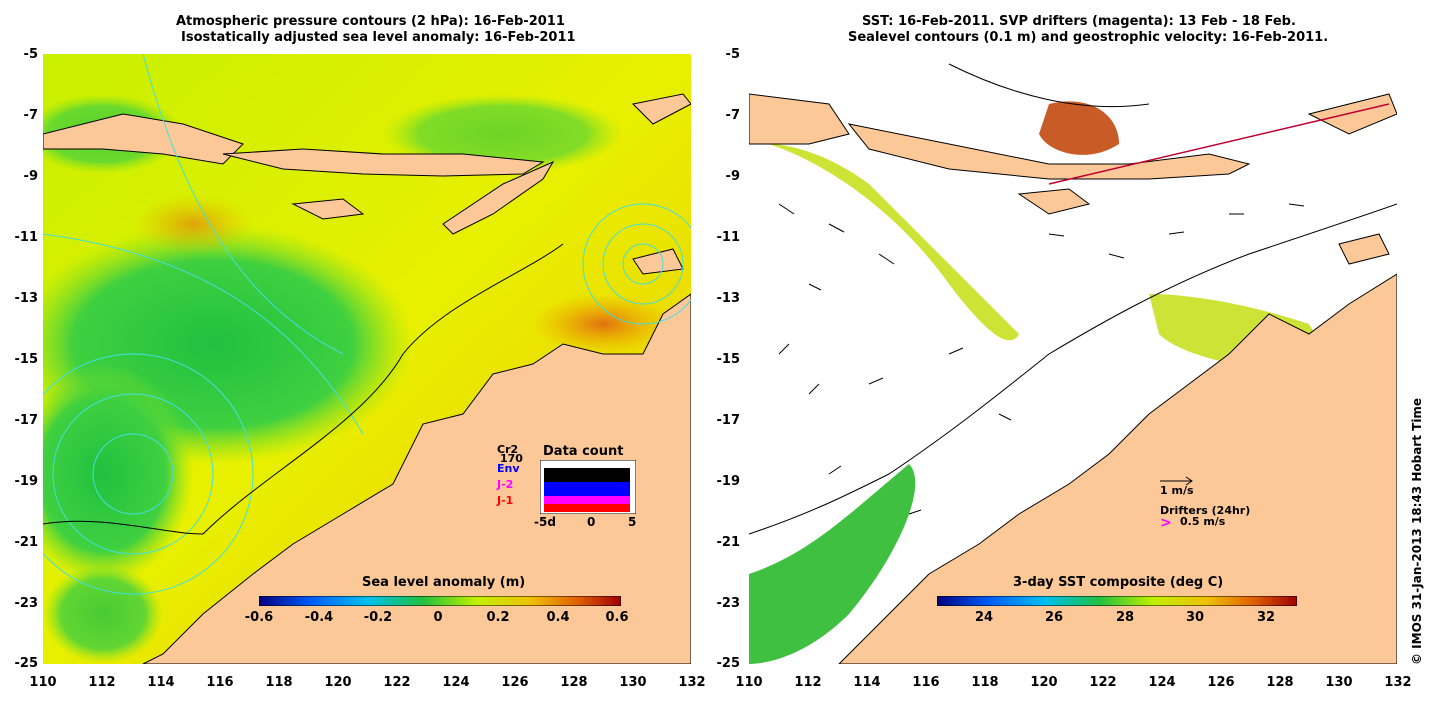 The image size is (1440, 710). Describe the element at coordinates (583, 451) in the screenshot. I see `data-count-title: Data count` at that location.